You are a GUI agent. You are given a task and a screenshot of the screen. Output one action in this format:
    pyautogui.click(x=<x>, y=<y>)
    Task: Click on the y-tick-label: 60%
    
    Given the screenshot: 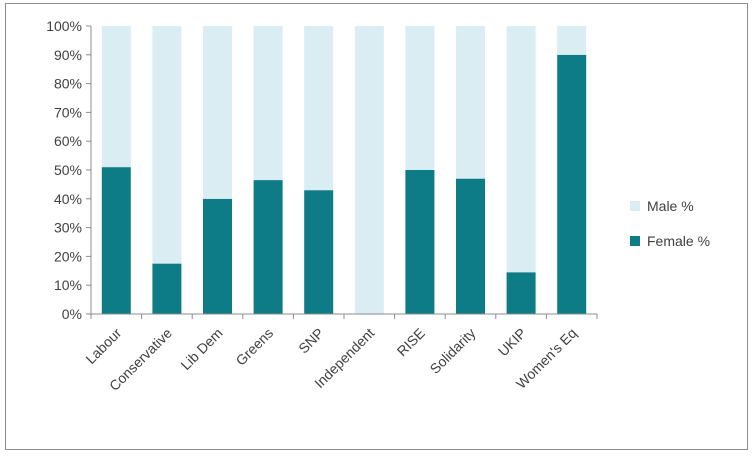 What is the action you would take?
    pyautogui.click(x=68, y=141)
    